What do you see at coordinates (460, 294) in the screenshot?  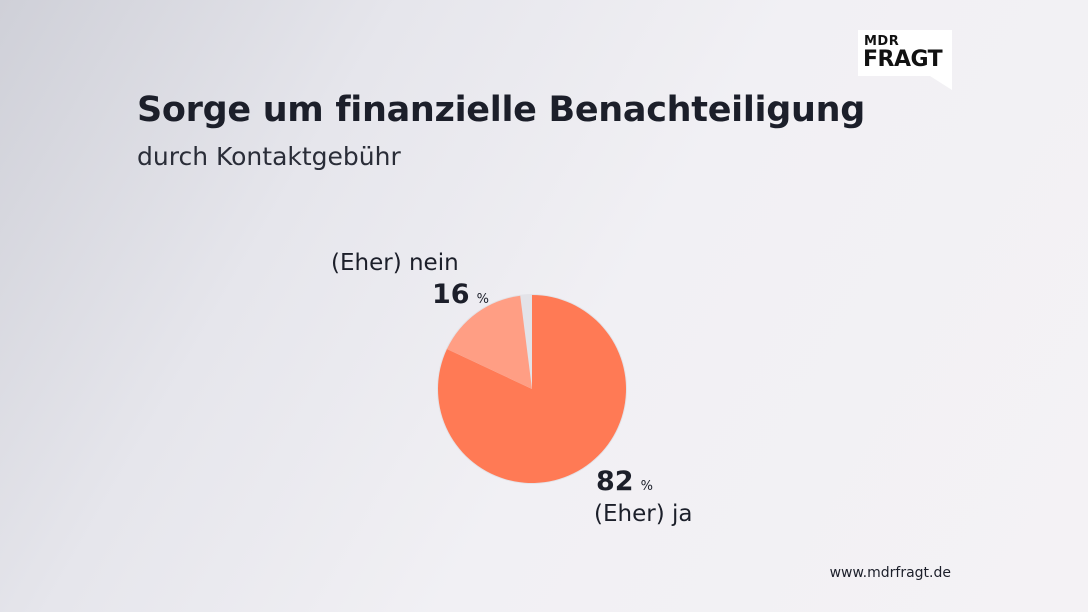 I see `slice-value-nein: 16%` at bounding box center [460, 294].